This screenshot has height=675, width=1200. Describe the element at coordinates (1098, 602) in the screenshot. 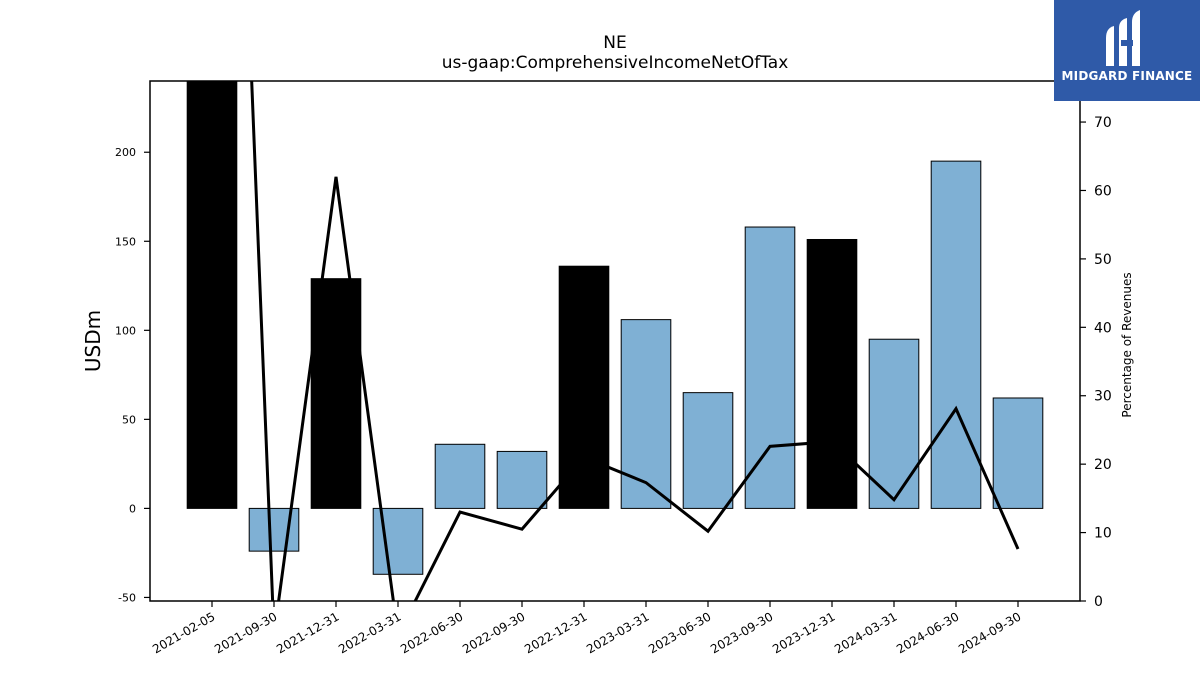

I see `y2-tick-label: 0` at that location.